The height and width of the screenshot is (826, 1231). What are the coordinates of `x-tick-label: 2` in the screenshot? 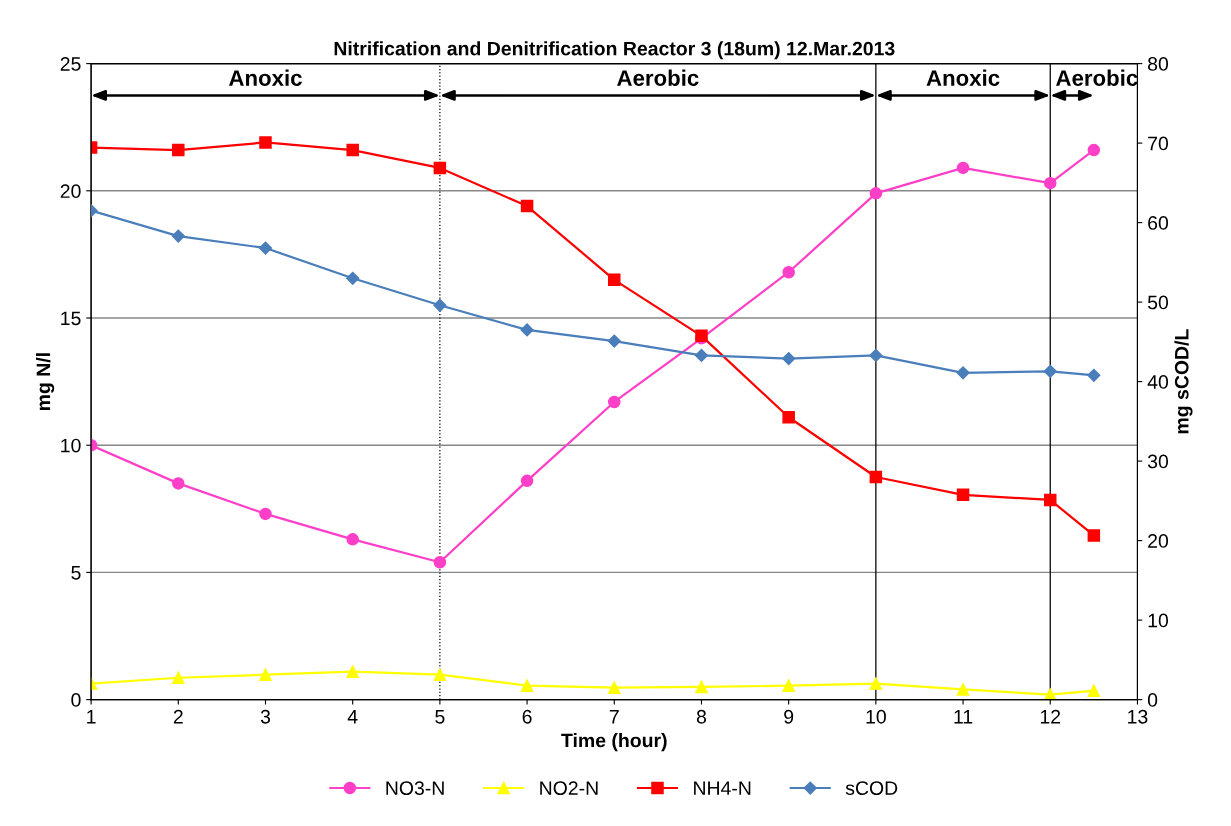 It's located at (178, 716).